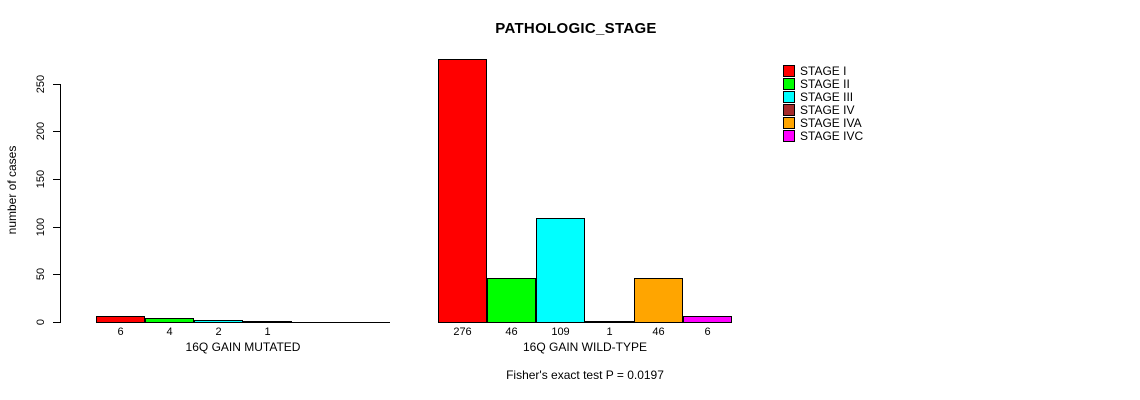 The image size is (1140, 400). Describe the element at coordinates (41, 83) in the screenshot. I see `y-tick-label: 250` at that location.